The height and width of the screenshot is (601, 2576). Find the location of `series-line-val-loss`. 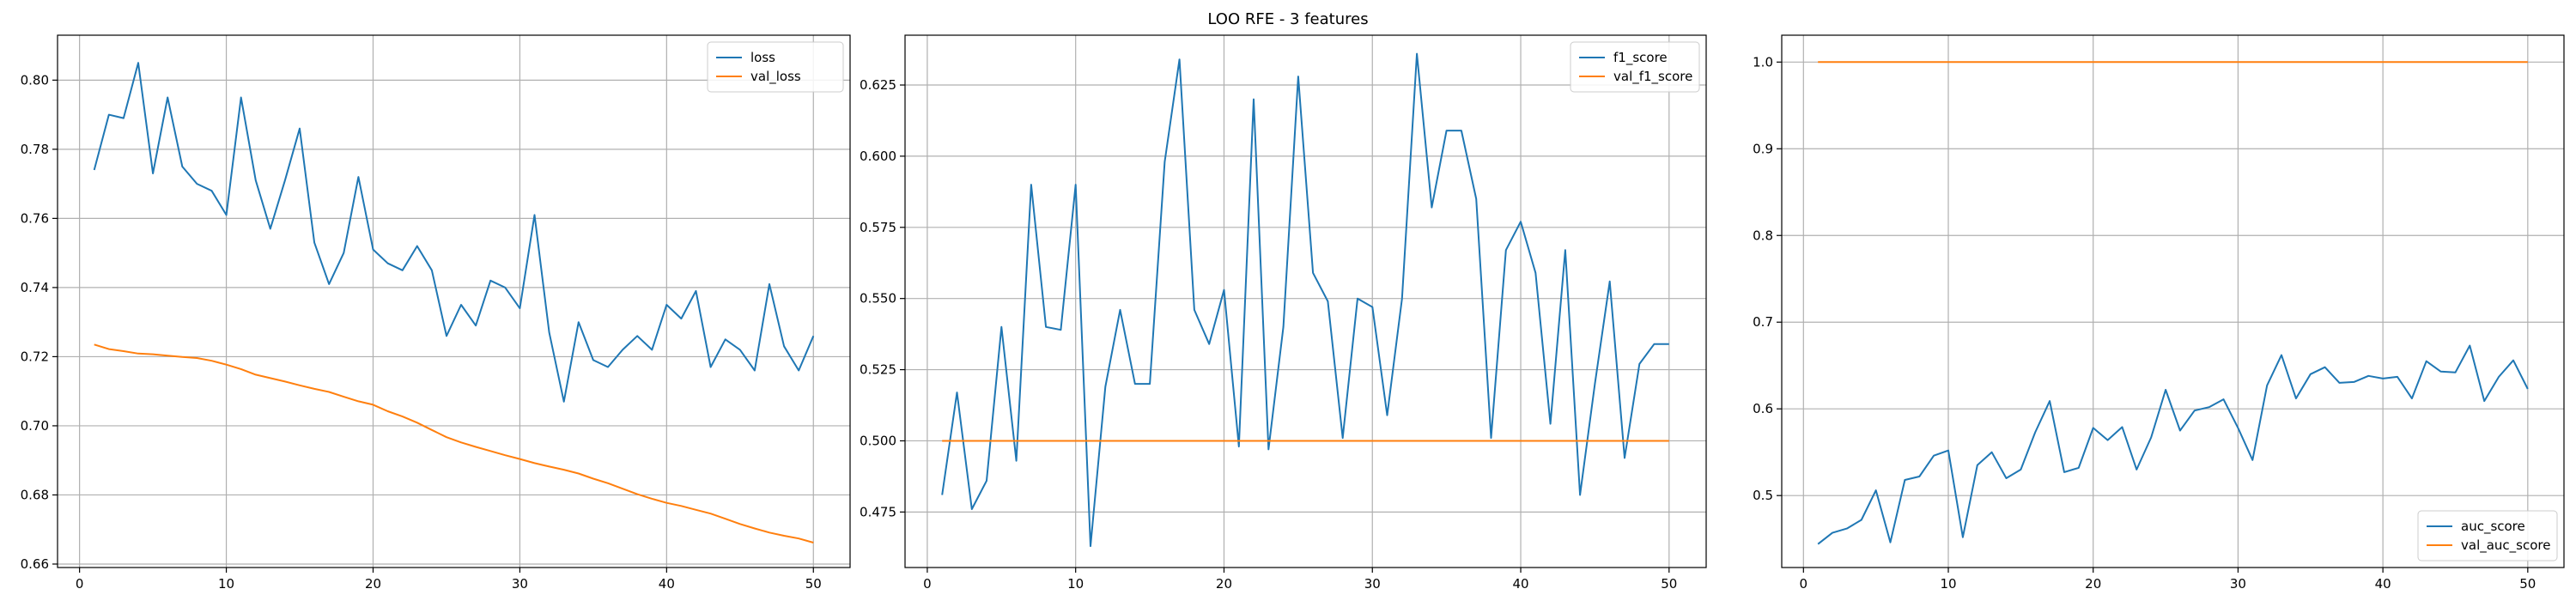

series-line-val-loss is located at coordinates (454, 443).